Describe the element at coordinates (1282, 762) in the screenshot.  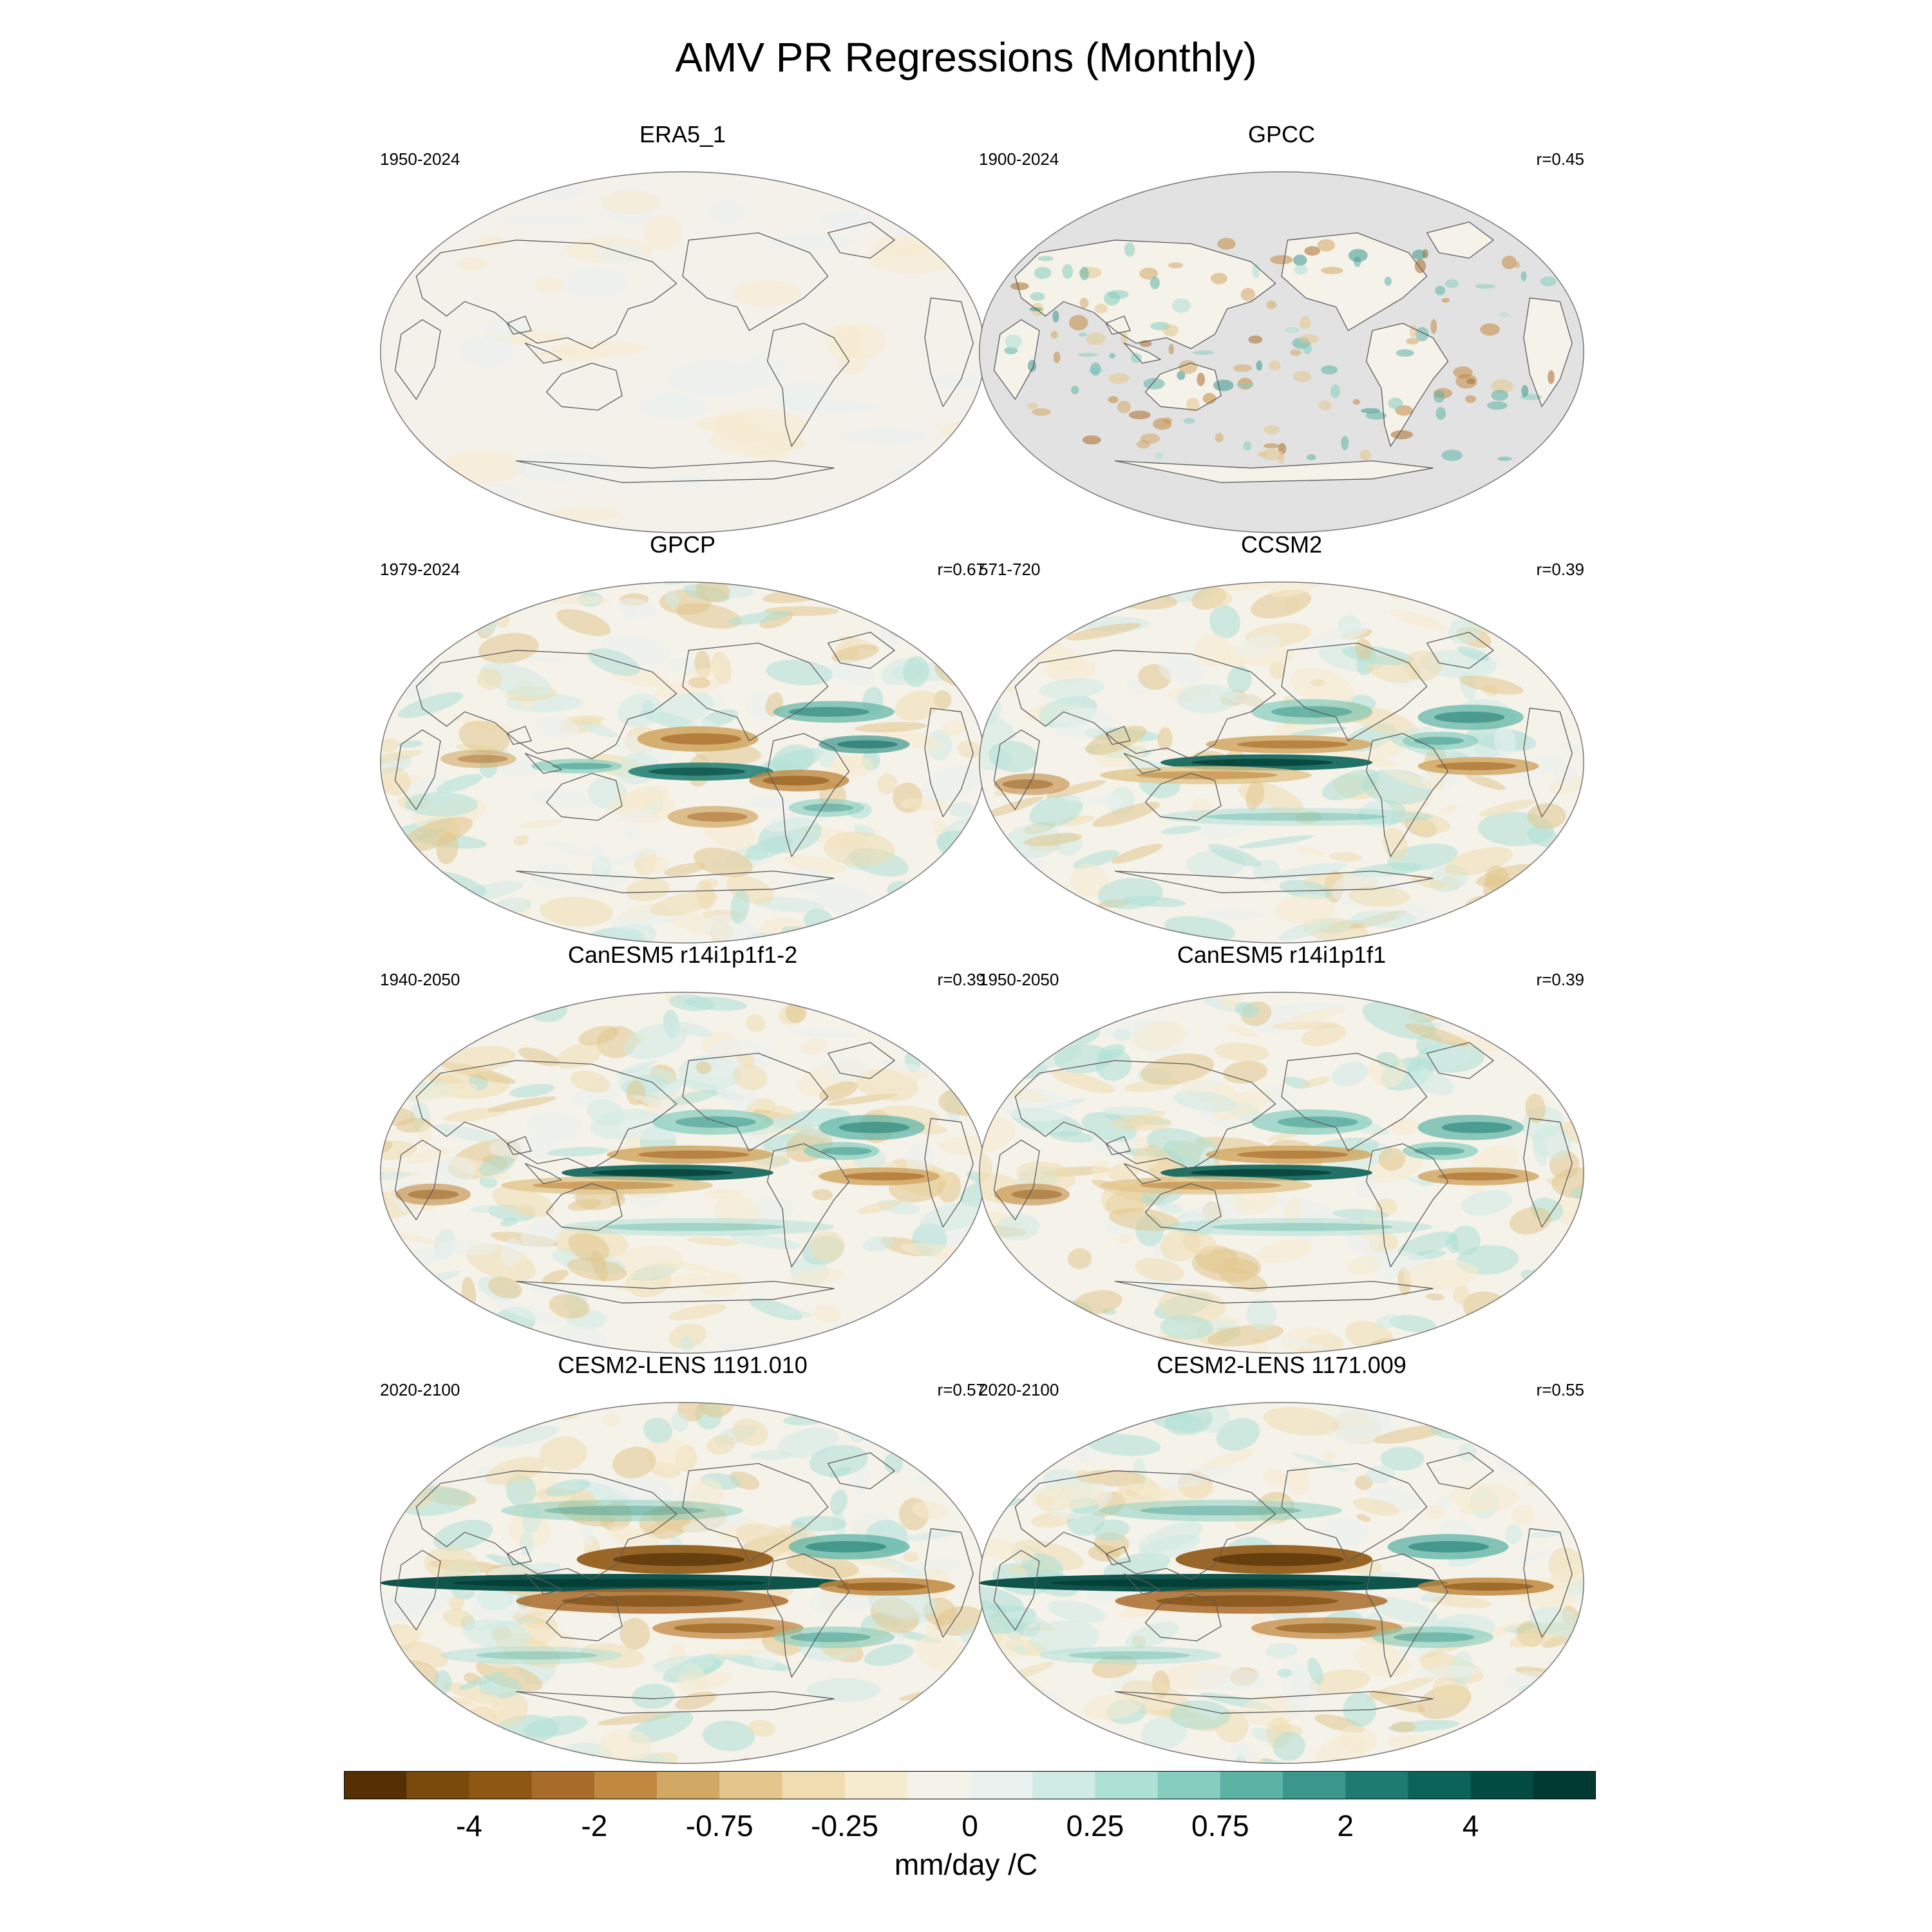
I see `regression-map` at that location.